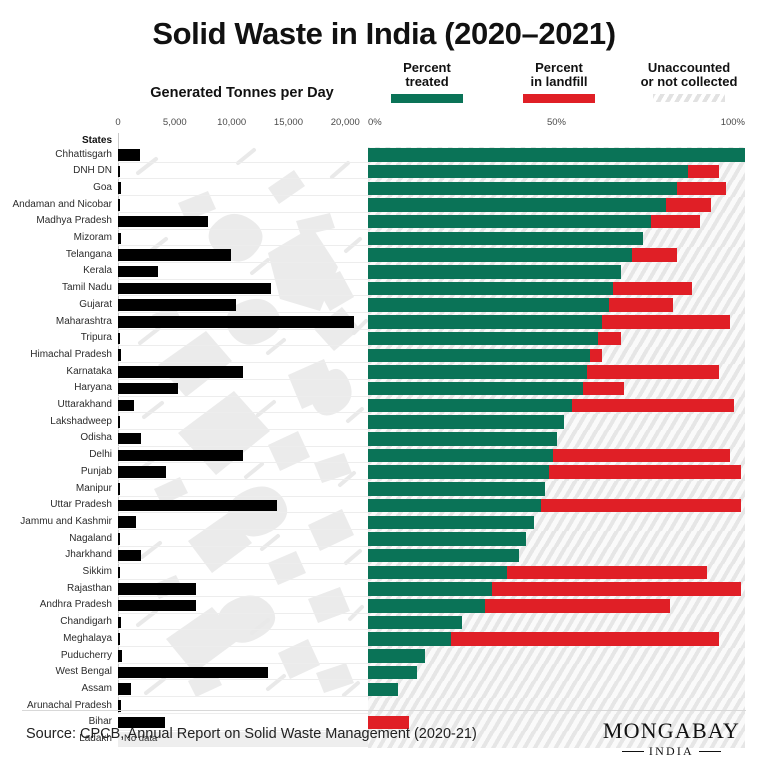 Image resolution: width=768 pixels, height=768 pixels. What do you see at coordinates (384, 639) in the screenshot?
I see `chart-row: Meghalaya` at bounding box center [384, 639].